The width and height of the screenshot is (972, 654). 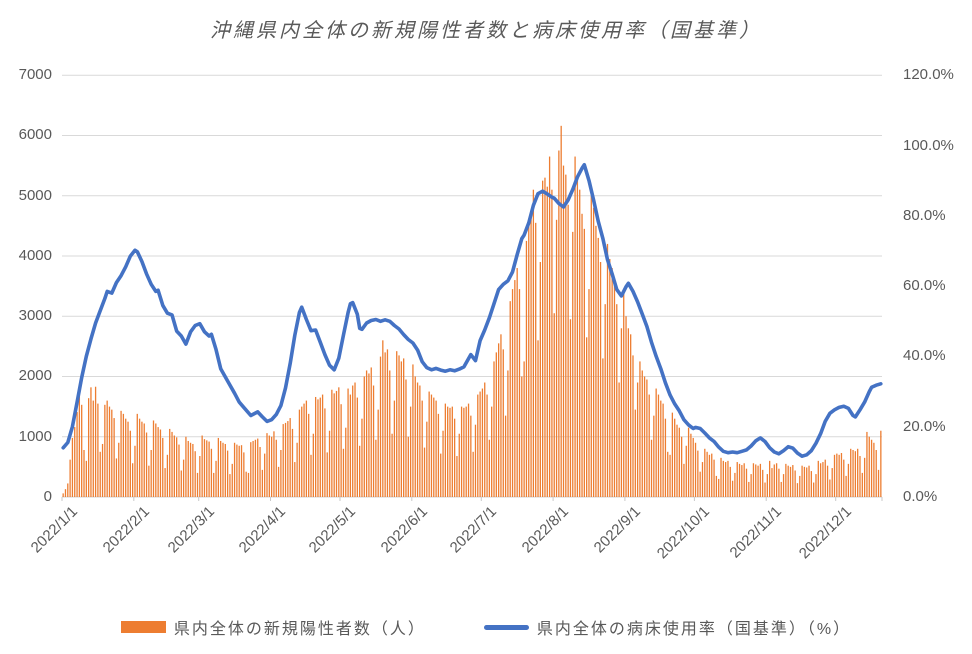 What do you see at coordinates (299, 629) in the screenshot?
I see `legend-cases-label: 県内全体の新規陽性者数（人）` at bounding box center [299, 629].